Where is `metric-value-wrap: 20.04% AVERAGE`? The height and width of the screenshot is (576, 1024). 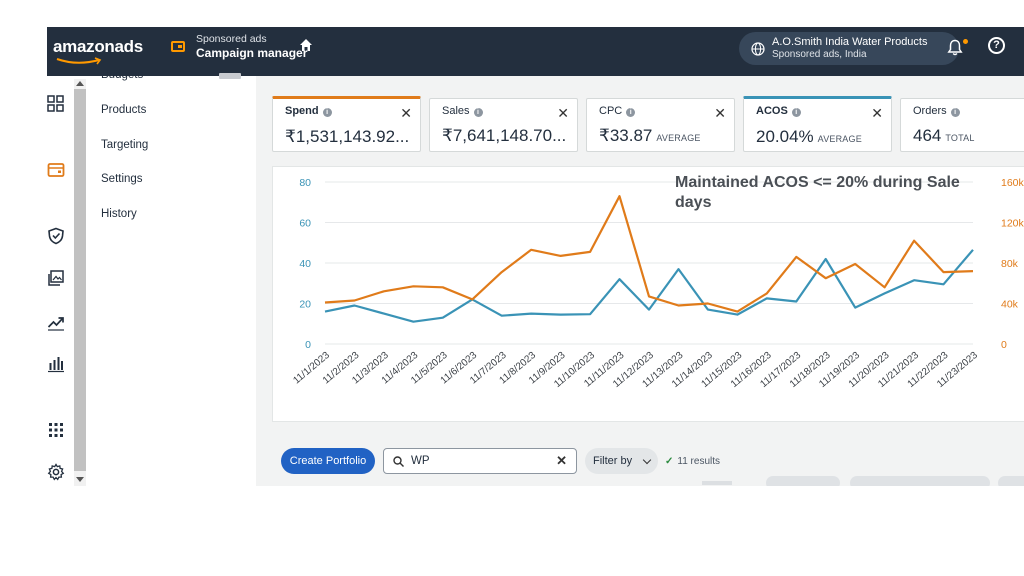 metric-value-wrap: 20.04% AVERAGE is located at coordinates (809, 137).